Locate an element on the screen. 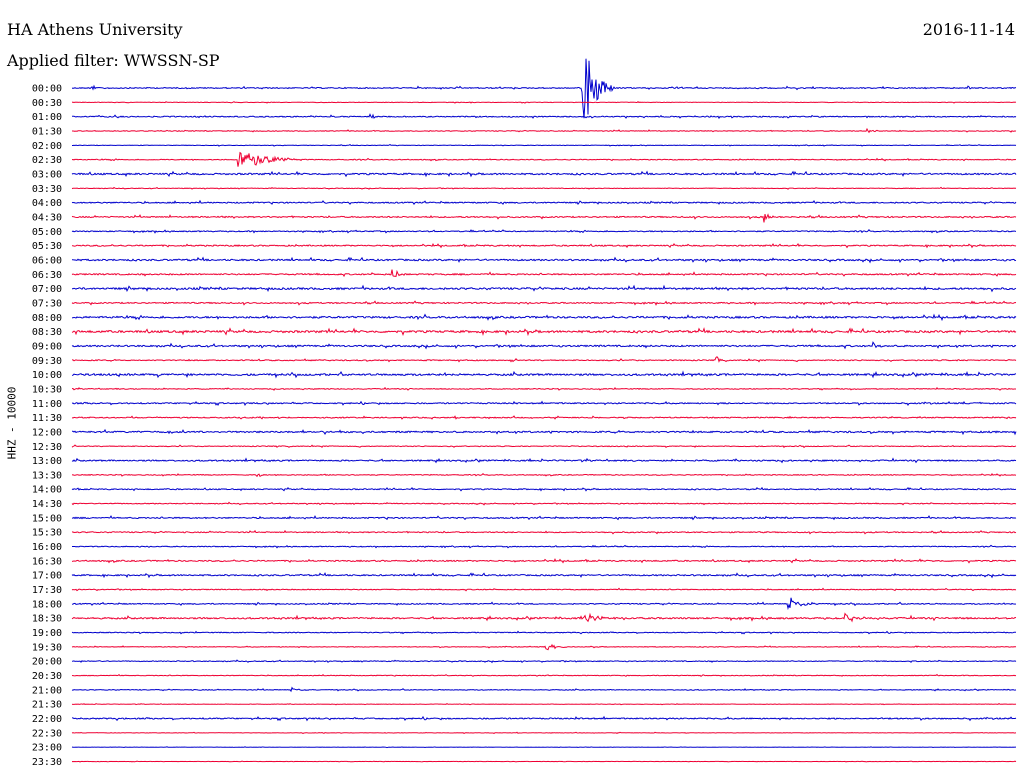 The image size is (1024, 780). time-label: 21:00 is located at coordinates (47, 690).